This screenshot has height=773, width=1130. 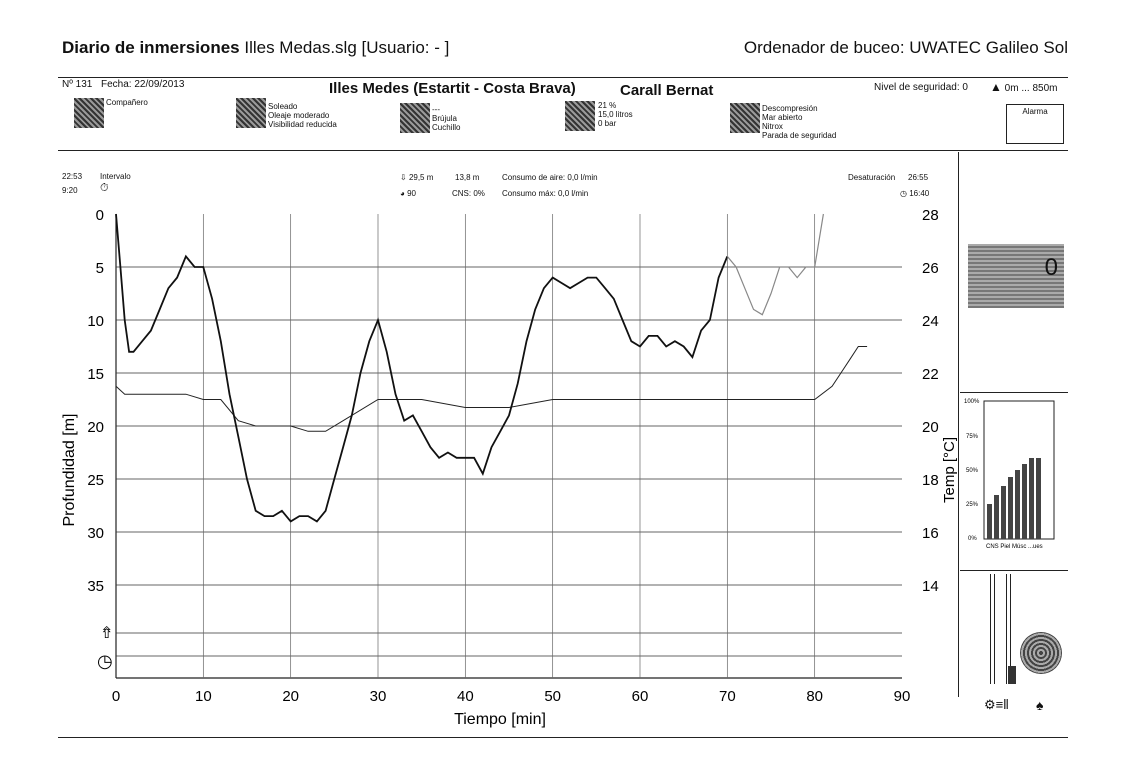 I want to click on y-tick-label: 10, so click(x=95, y=321).